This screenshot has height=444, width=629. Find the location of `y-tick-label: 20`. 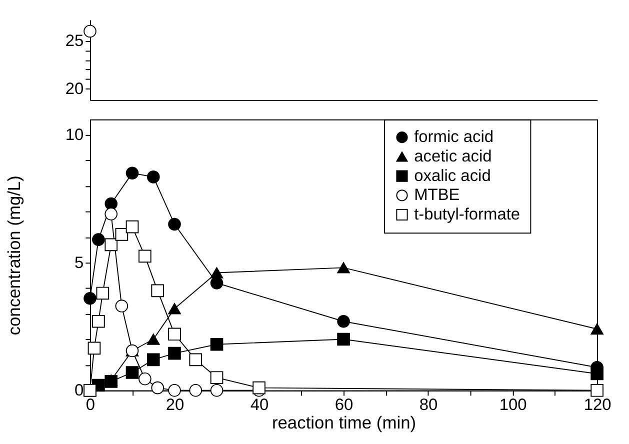

y-tick-label: 20 is located at coordinates (74, 89).